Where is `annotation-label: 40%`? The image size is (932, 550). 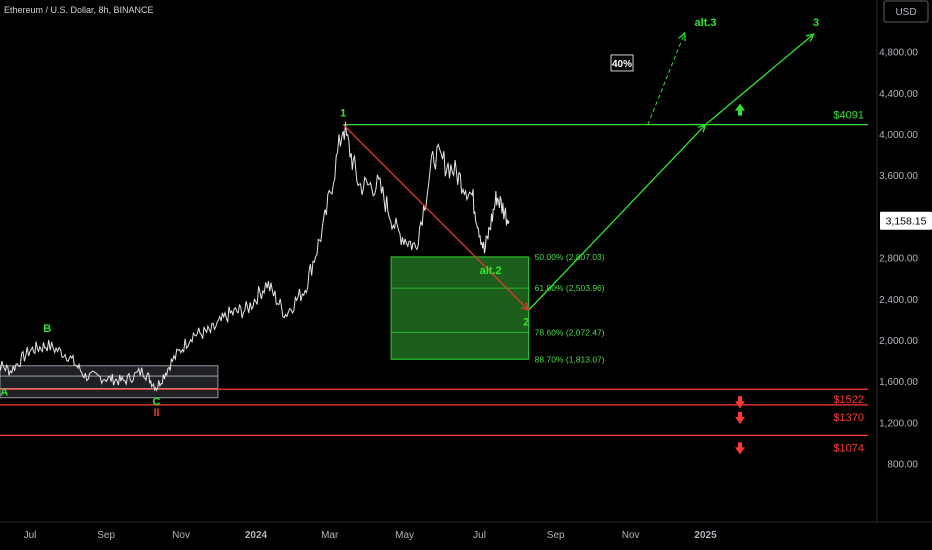 annotation-label: 40% is located at coordinates (622, 64).